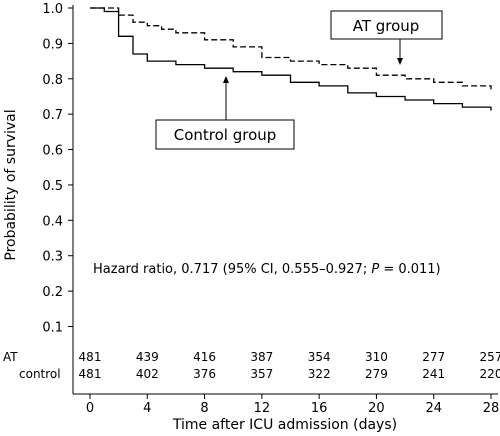 This screenshot has width=500, height=436. I want to click on y-axis-title: Probability of survival, so click(11, 184).